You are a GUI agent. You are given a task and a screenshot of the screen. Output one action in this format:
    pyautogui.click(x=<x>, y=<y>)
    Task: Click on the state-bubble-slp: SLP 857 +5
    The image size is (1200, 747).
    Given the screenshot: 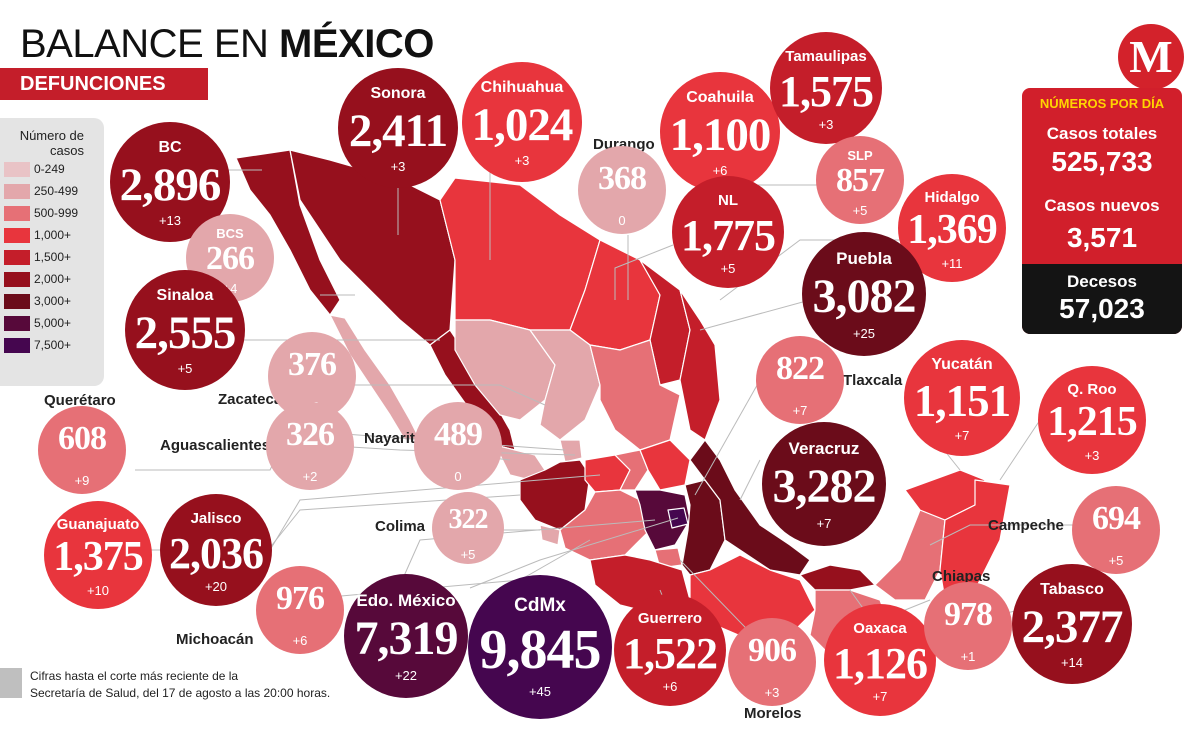 What is the action you would take?
    pyautogui.click(x=860, y=180)
    